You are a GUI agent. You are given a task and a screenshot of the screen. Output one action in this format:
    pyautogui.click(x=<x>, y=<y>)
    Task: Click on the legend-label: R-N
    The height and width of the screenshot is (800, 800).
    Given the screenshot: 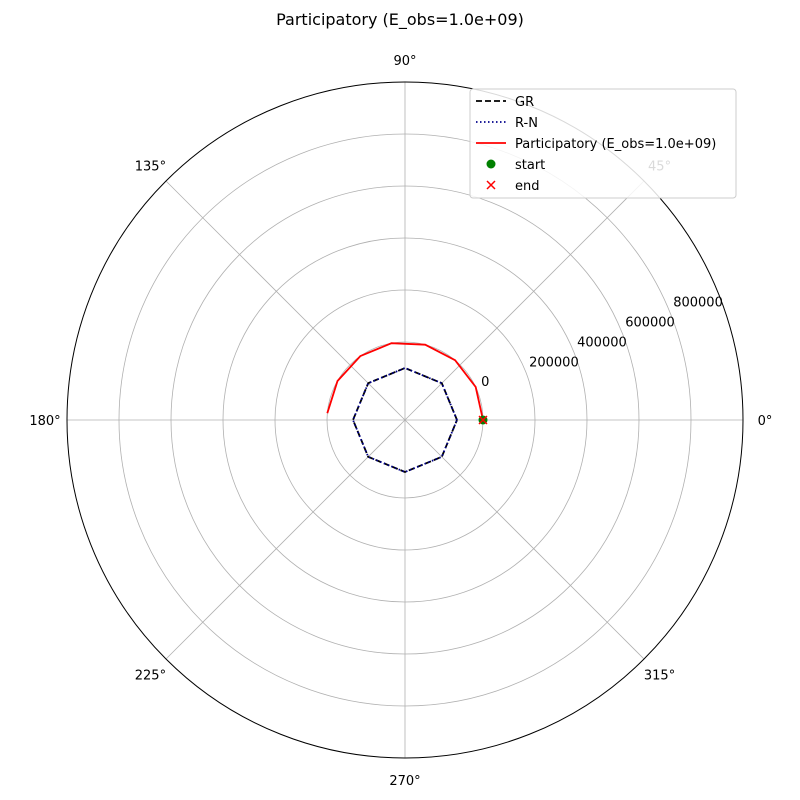 What is the action you would take?
    pyautogui.click(x=526, y=123)
    